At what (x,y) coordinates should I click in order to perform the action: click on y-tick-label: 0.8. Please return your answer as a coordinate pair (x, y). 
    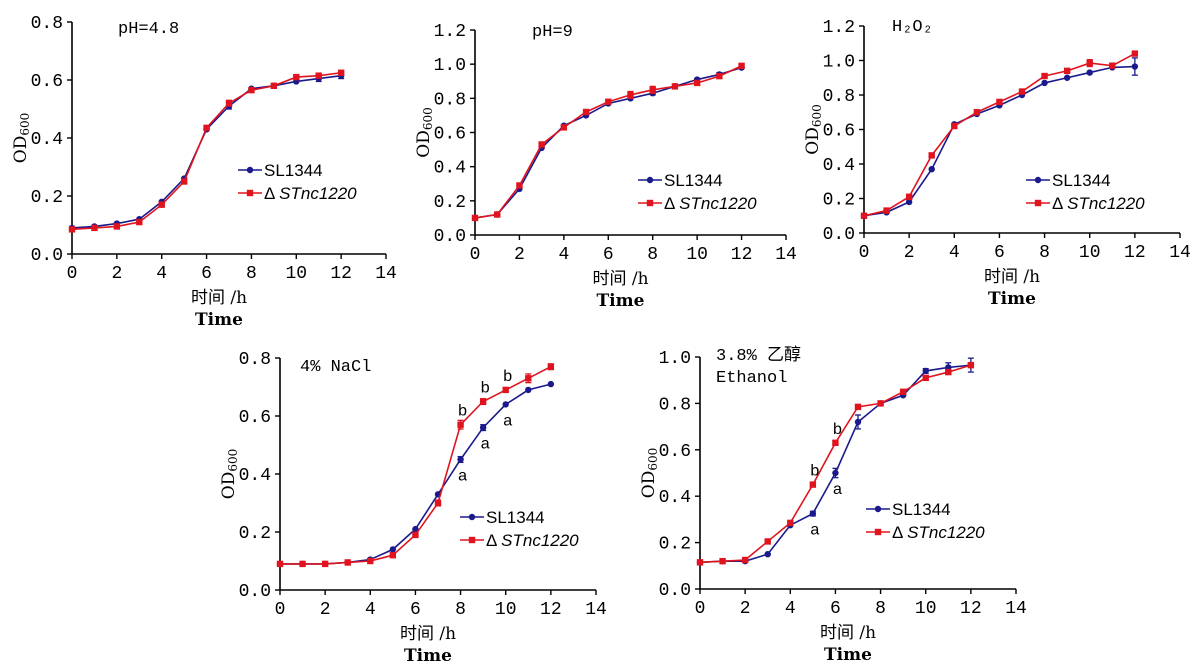
    Looking at the image, I should click on (839, 97).